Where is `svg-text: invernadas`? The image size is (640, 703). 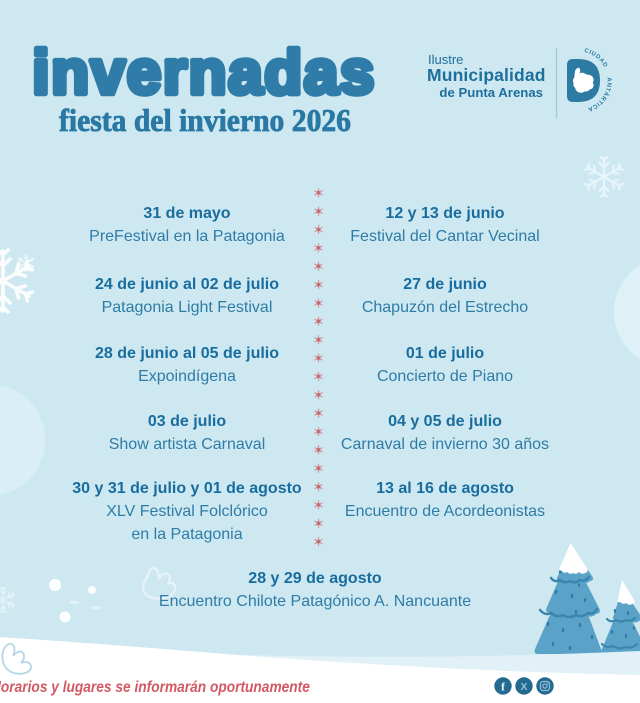
svg-text: invernadas is located at coordinates (203, 73).